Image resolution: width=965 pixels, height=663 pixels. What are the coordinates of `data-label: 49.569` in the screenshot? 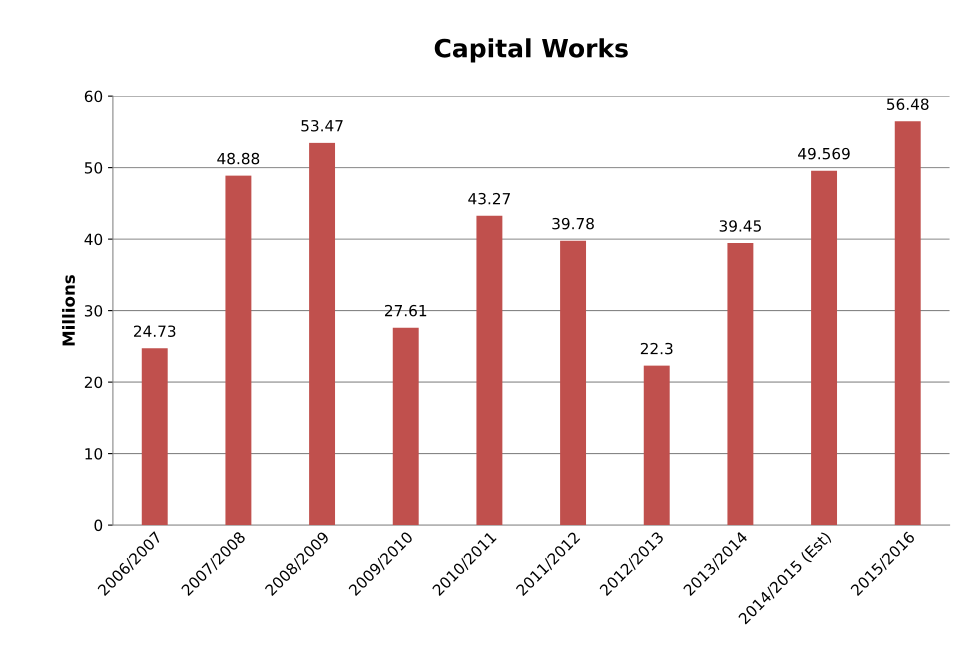 It's located at (824, 154).